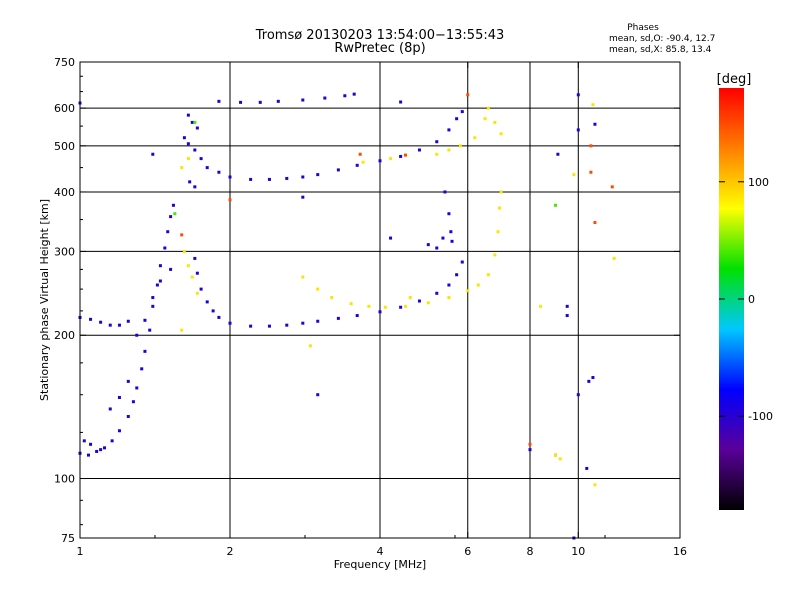 This screenshot has height=600, width=800. Describe the element at coordinates (380, 551) in the screenshot. I see `x-tick-label: 4` at that location.